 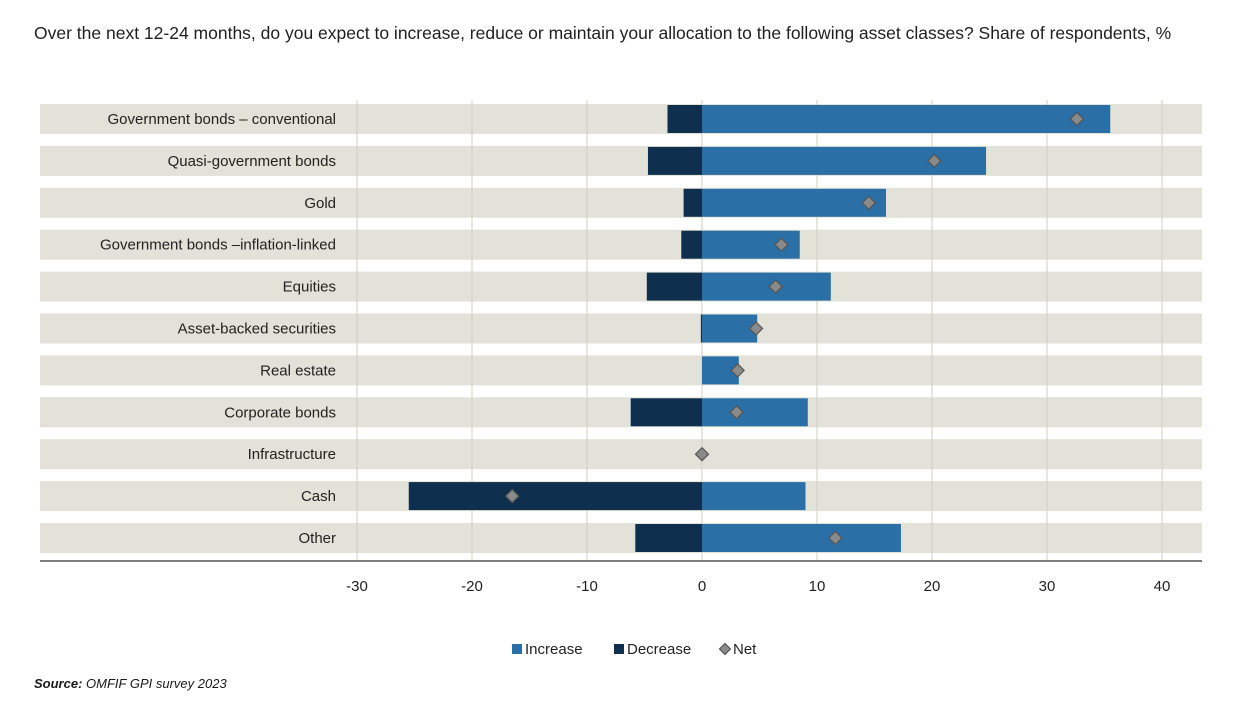 I want to click on legend-label-decrease: Decrease, so click(x=659, y=649).